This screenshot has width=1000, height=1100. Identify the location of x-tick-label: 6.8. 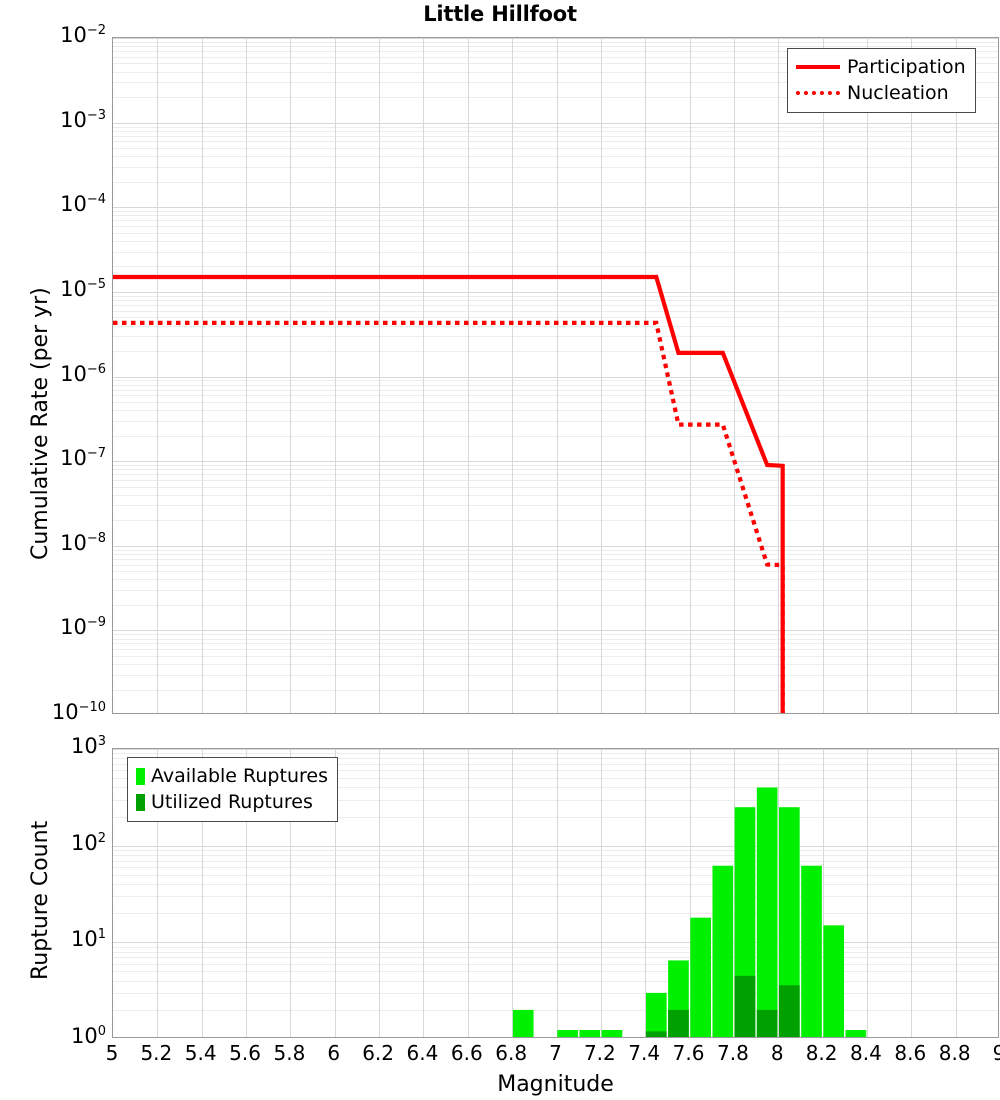
(511, 1053).